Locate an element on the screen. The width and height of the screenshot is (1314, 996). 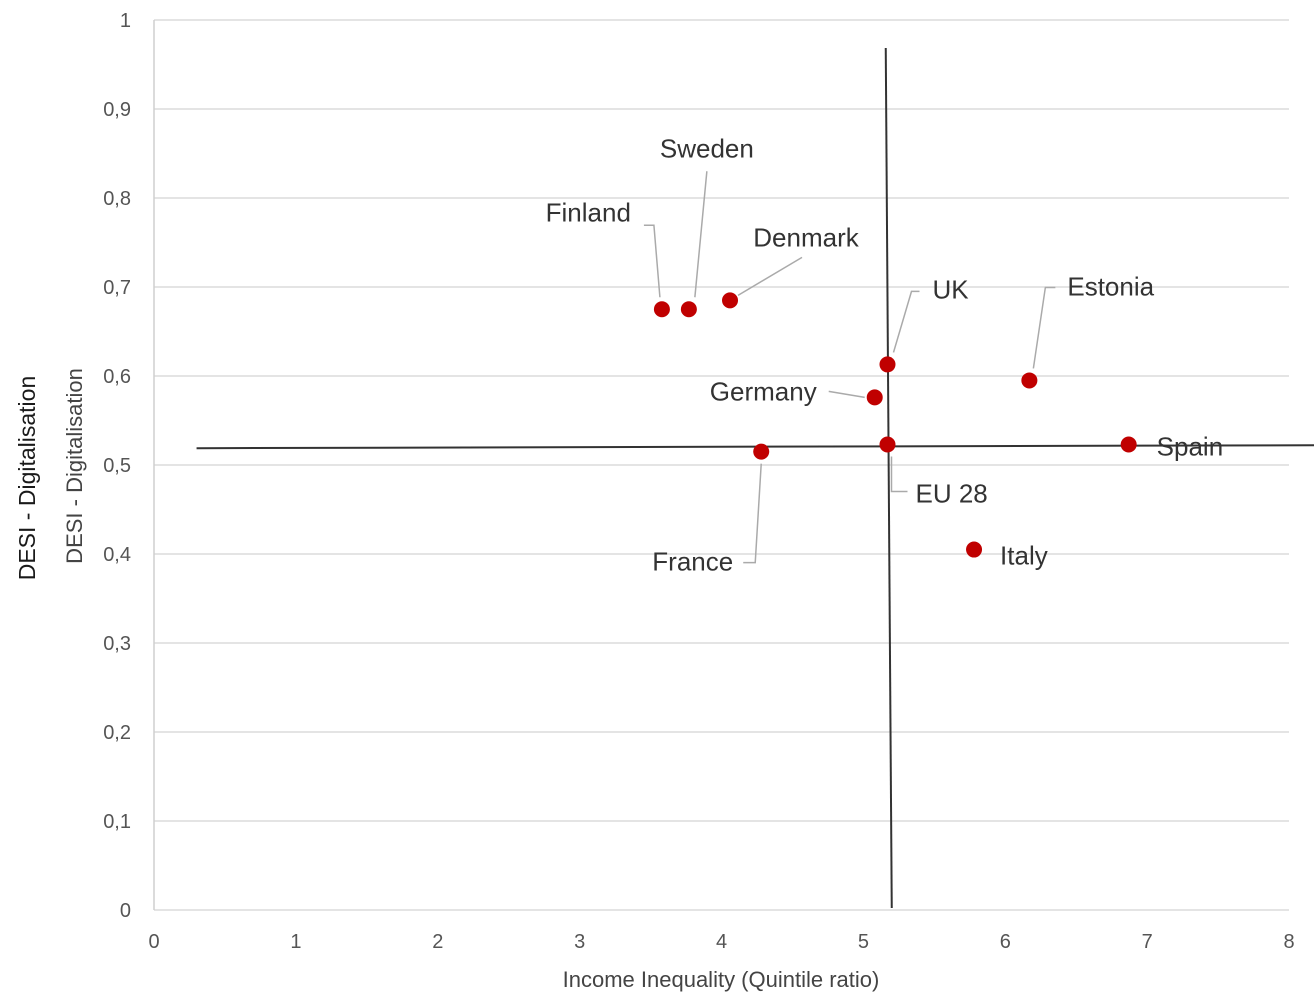
y-axis-title: DESI - Digitalisation is located at coordinates (74, 466).